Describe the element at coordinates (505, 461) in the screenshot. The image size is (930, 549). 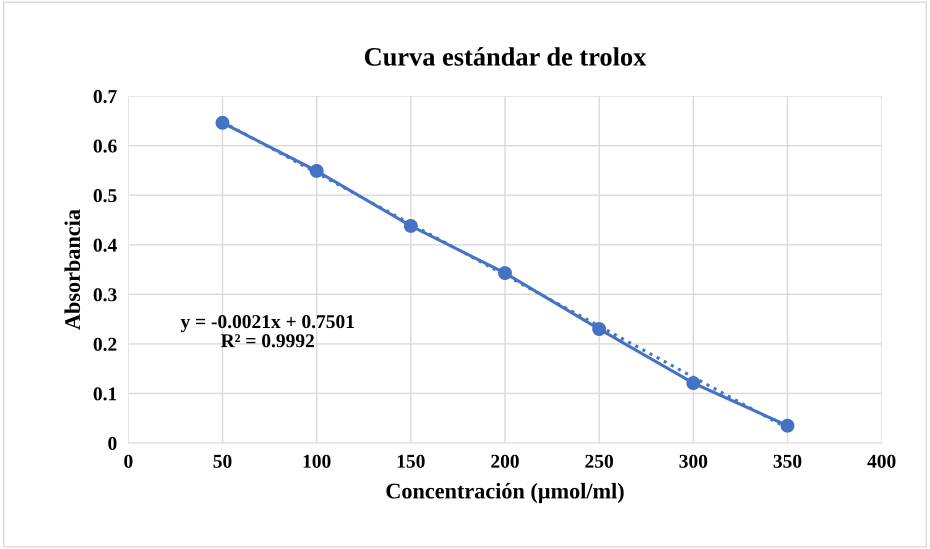
I see `x-tick-label: 200` at that location.